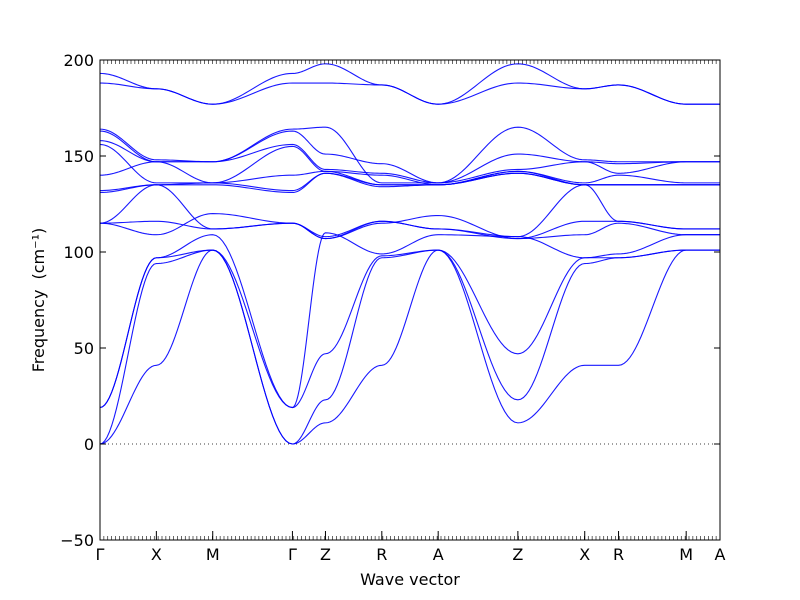 The height and width of the screenshot is (600, 800). Describe the element at coordinates (84, 348) in the screenshot. I see `y-tick-label: 50` at that location.